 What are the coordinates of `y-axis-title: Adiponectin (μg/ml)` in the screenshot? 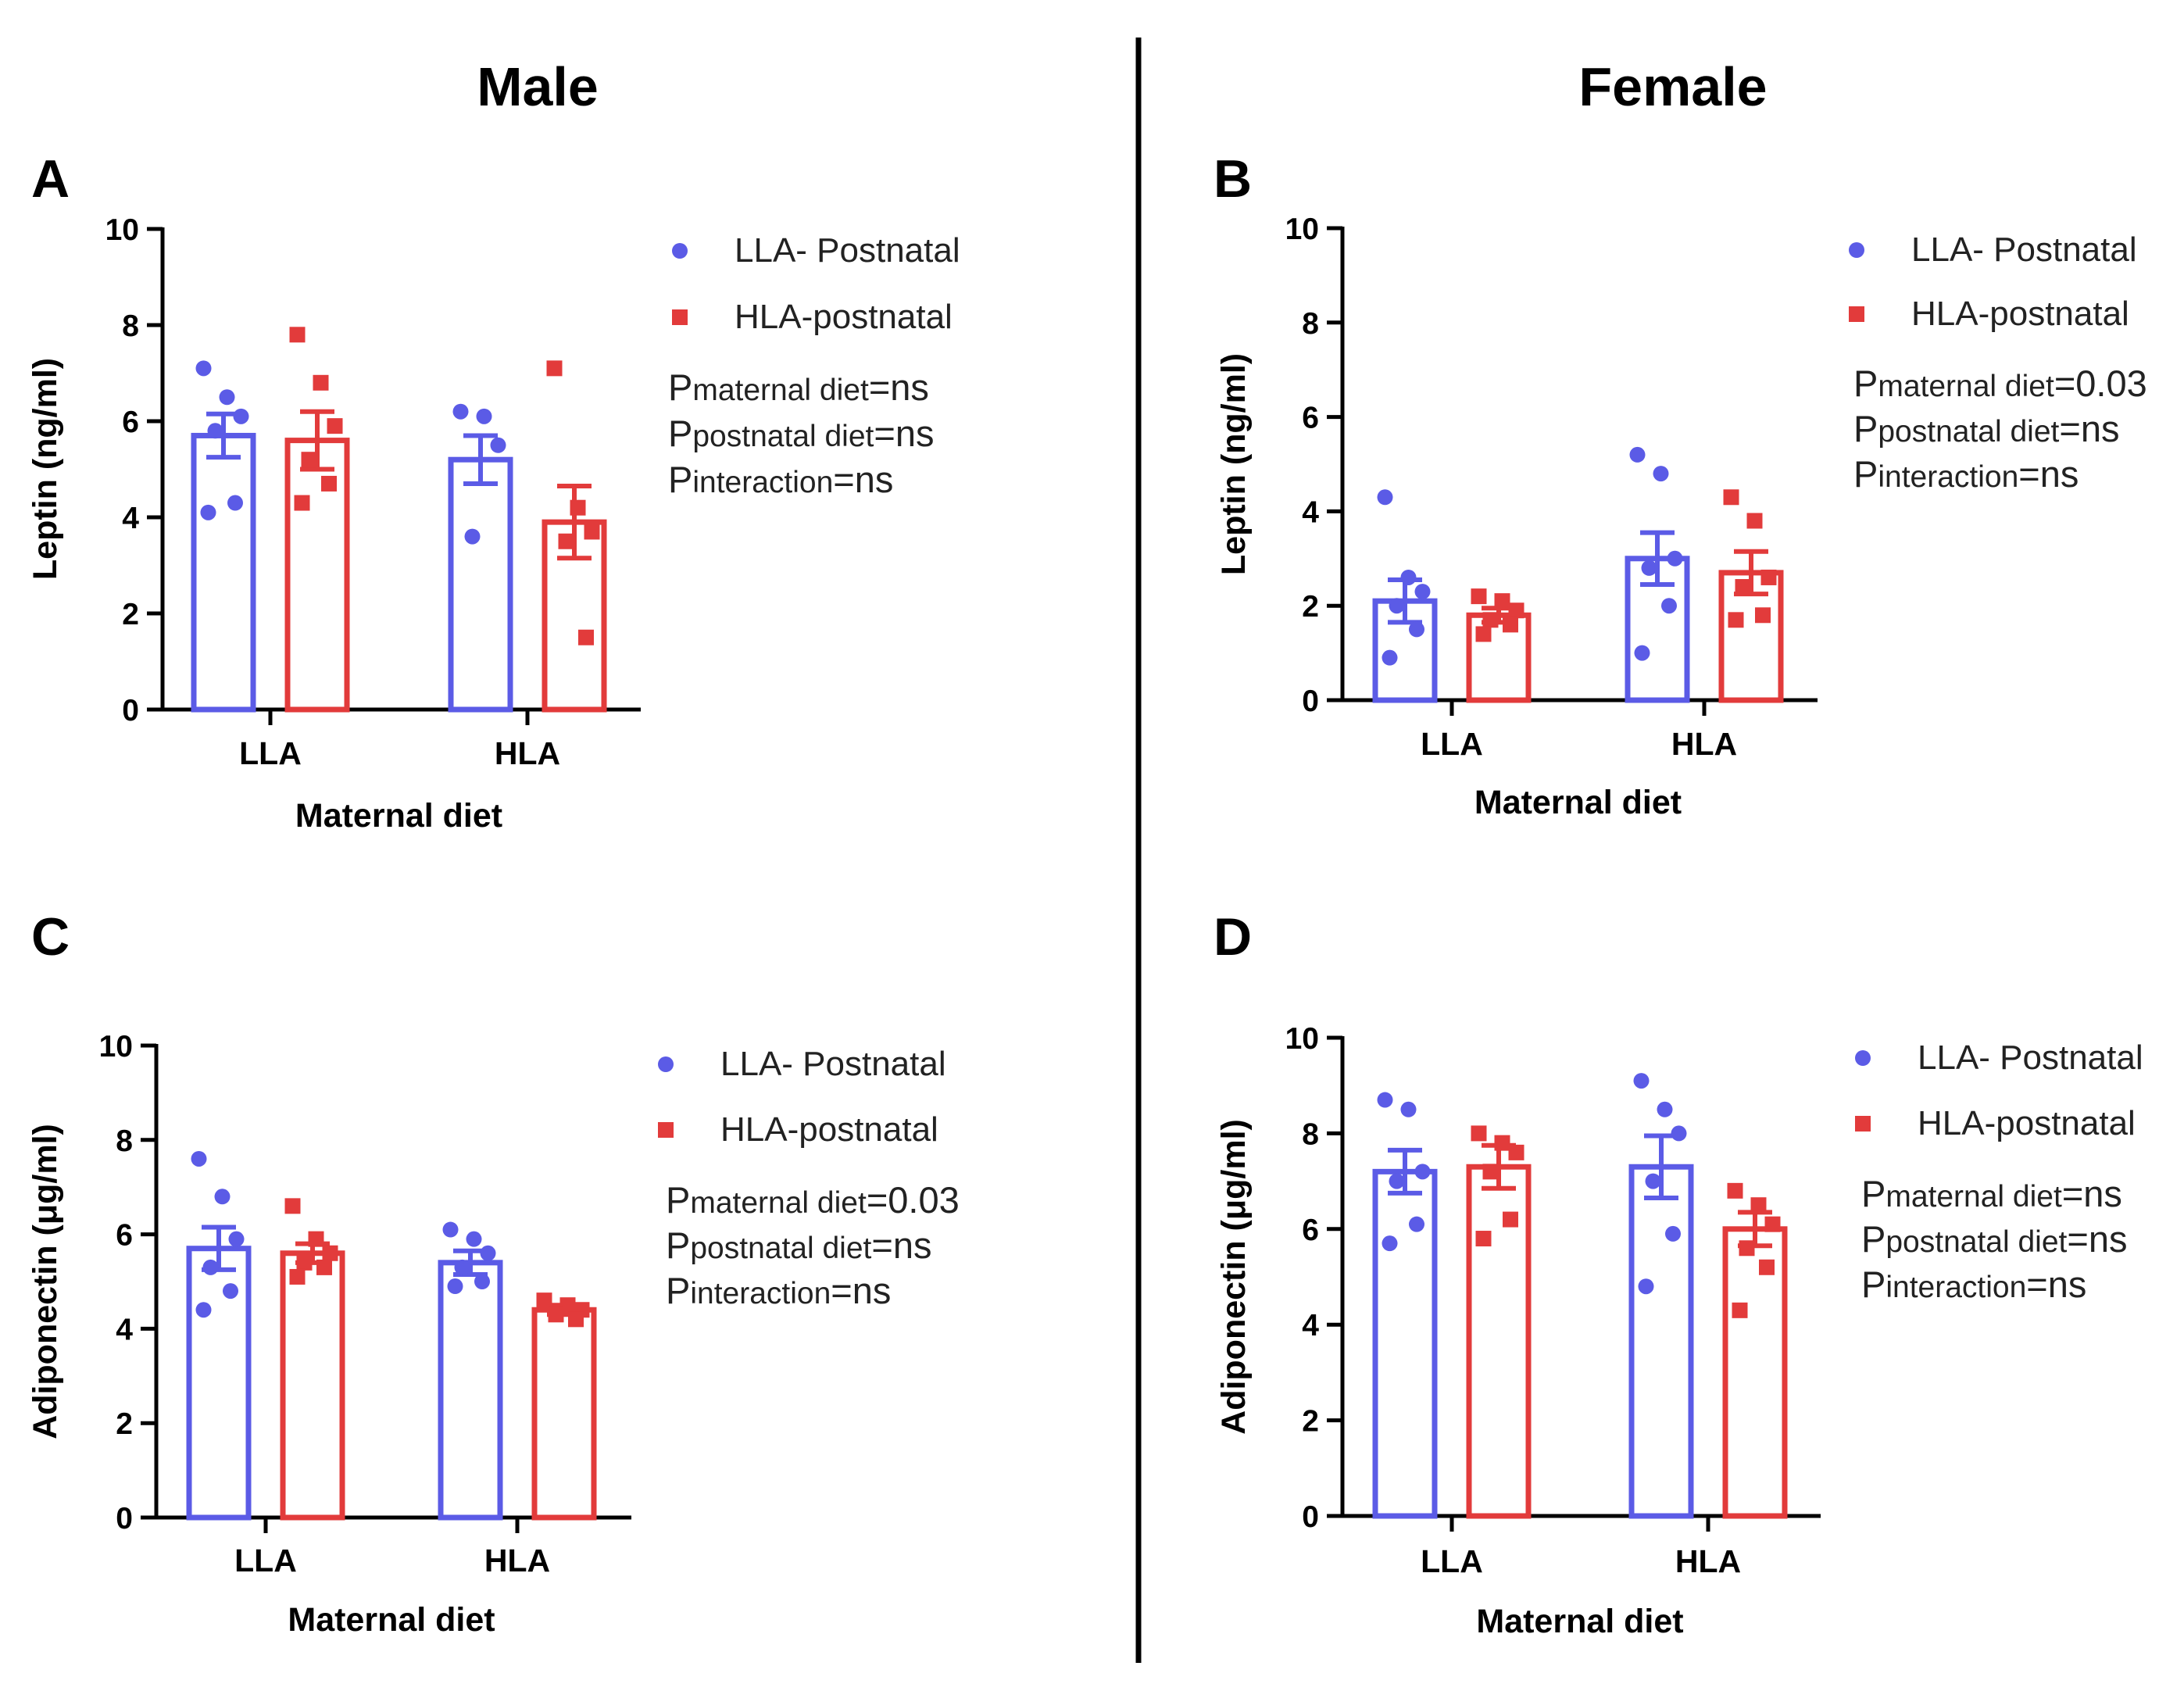 It's located at (1234, 1277).